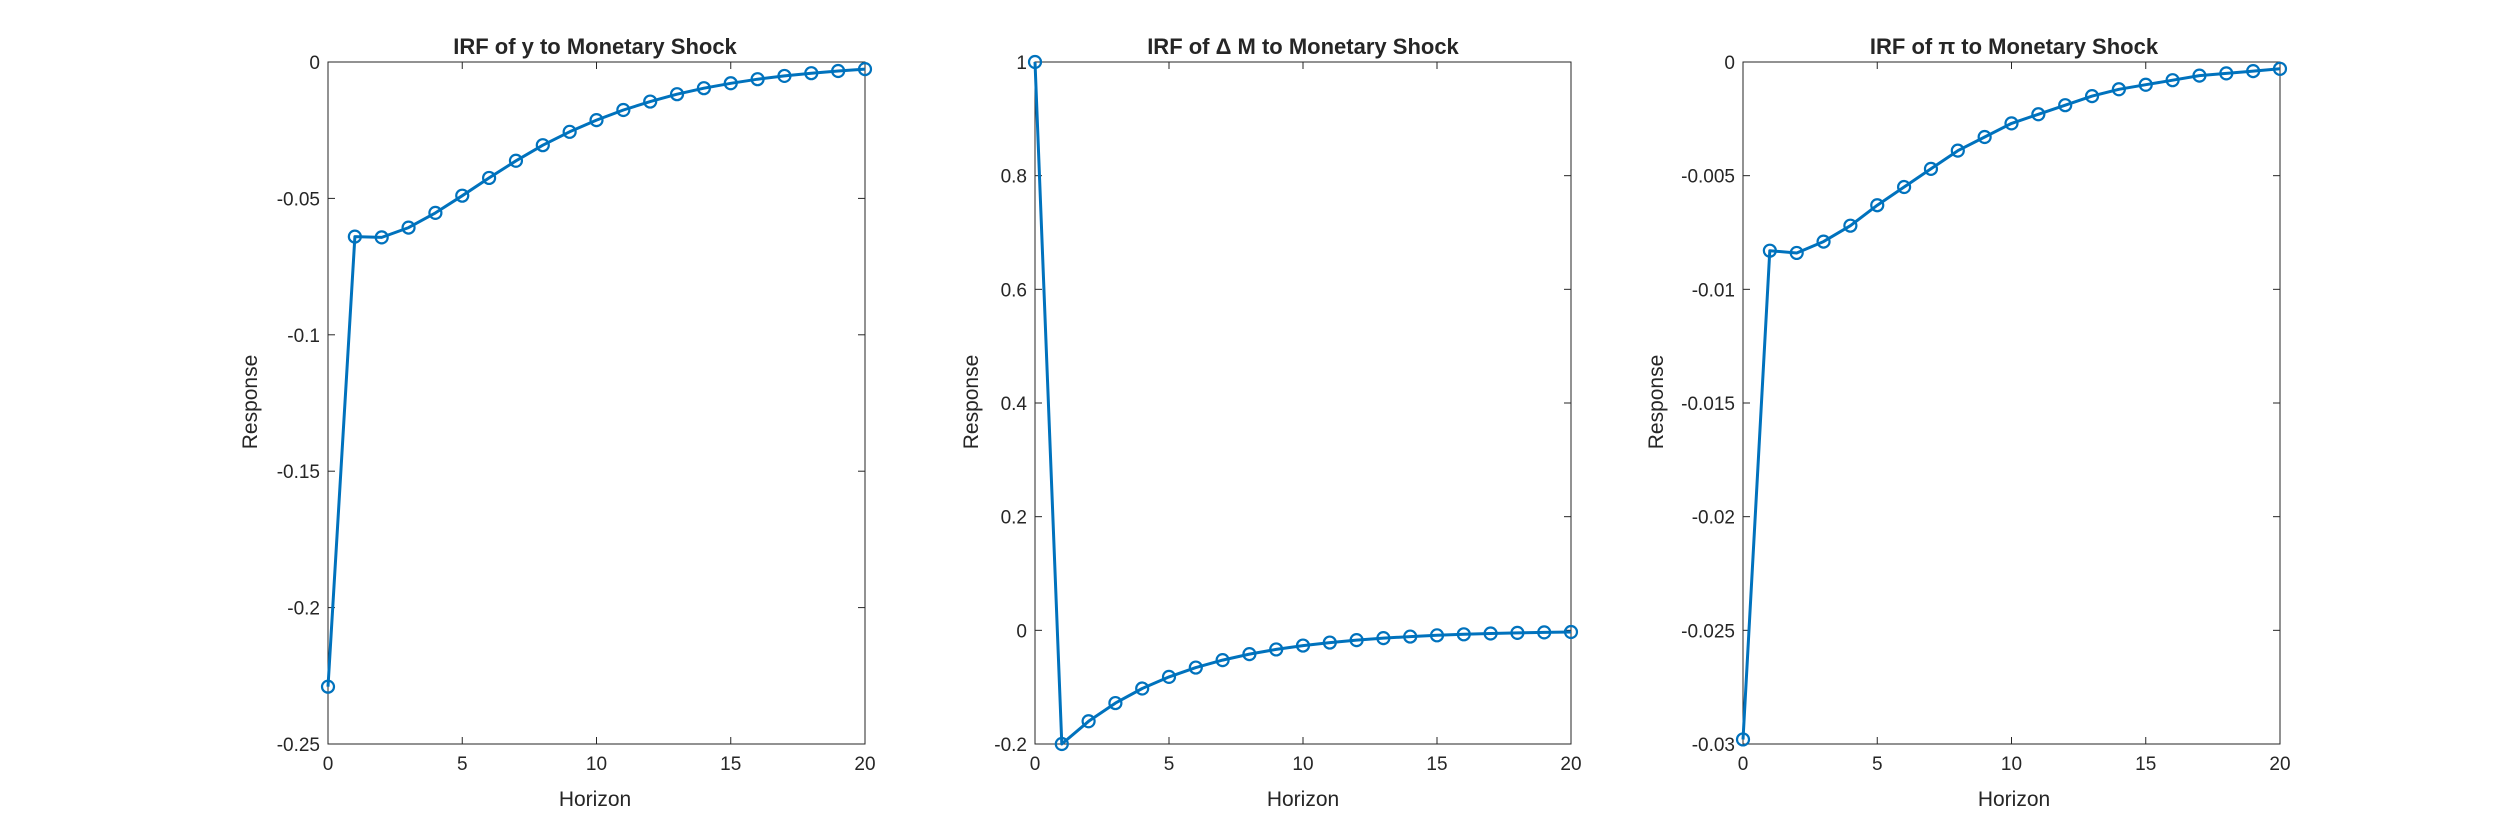 This screenshot has width=2500, height=833. What do you see at coordinates (1014, 177) in the screenshot?
I see `y-tick-label: 0.8` at bounding box center [1014, 177].